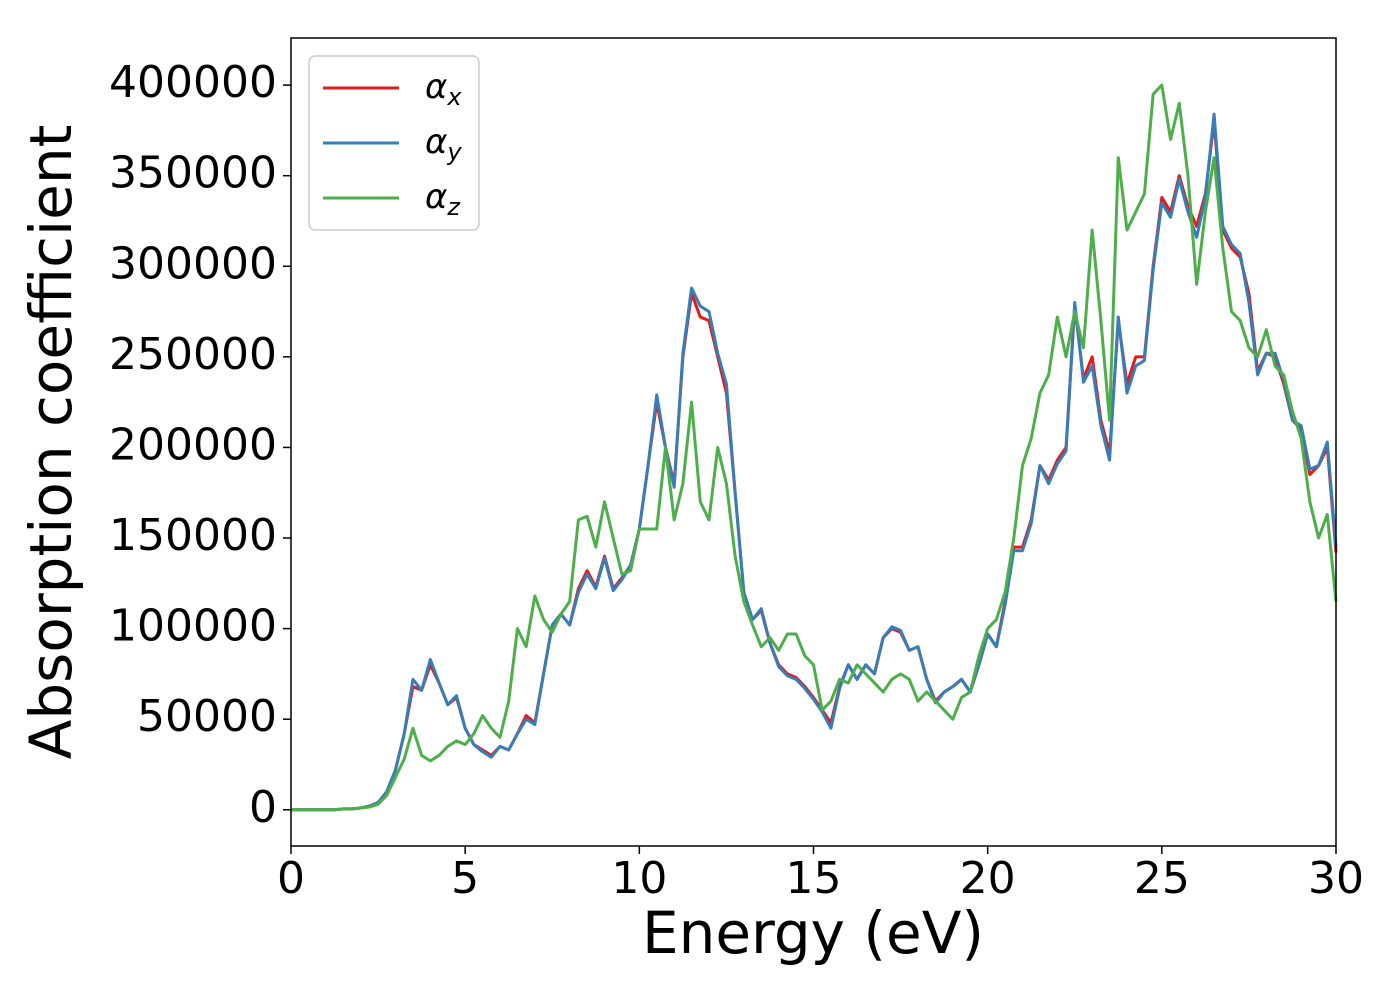  I want to click on y-tick-label: 0, so click(263, 807).